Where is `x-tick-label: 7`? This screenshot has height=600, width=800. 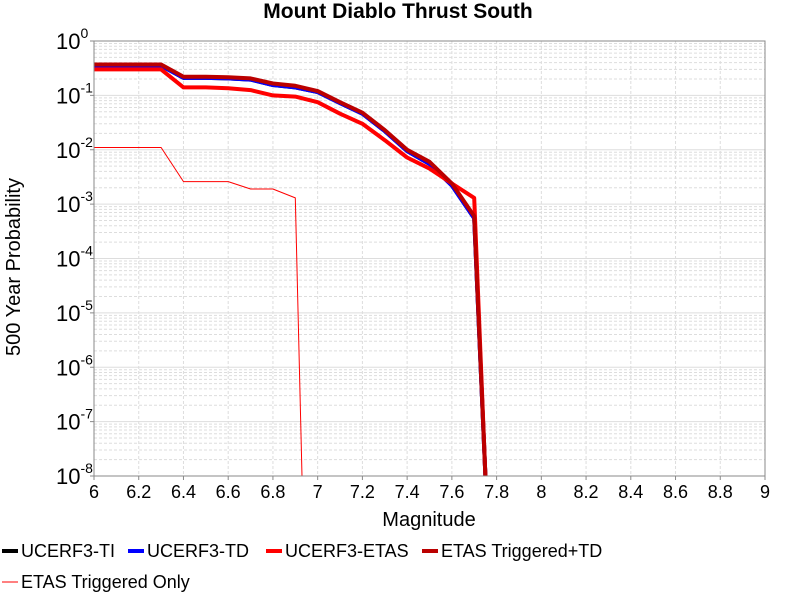
x-tick-label: 7 is located at coordinates (318, 492).